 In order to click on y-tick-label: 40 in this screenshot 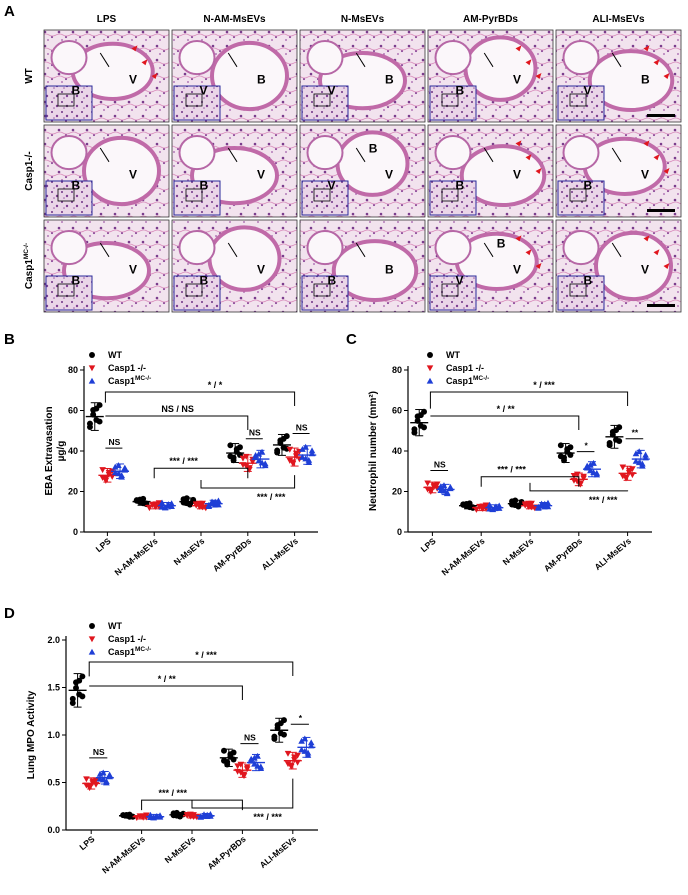, I will do `click(397, 451)`.